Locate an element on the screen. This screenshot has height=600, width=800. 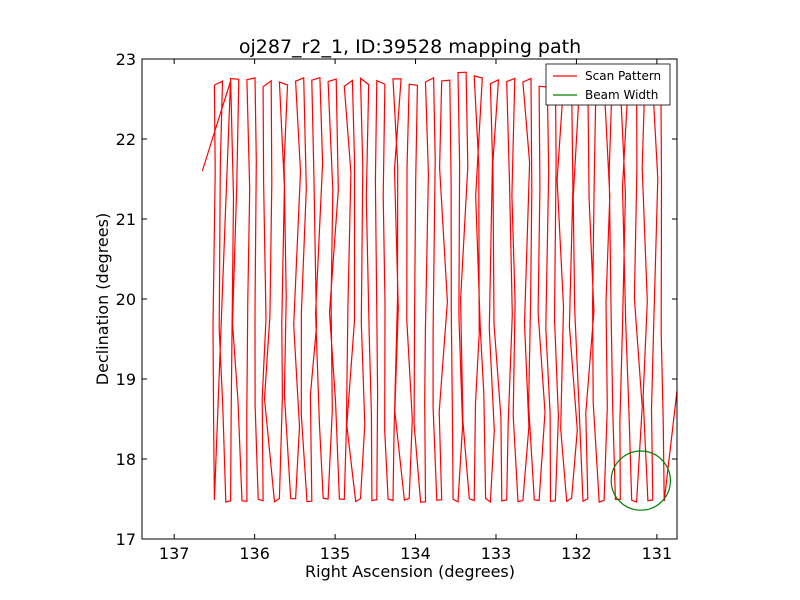
x-tick-label: 136 is located at coordinates (254, 553).